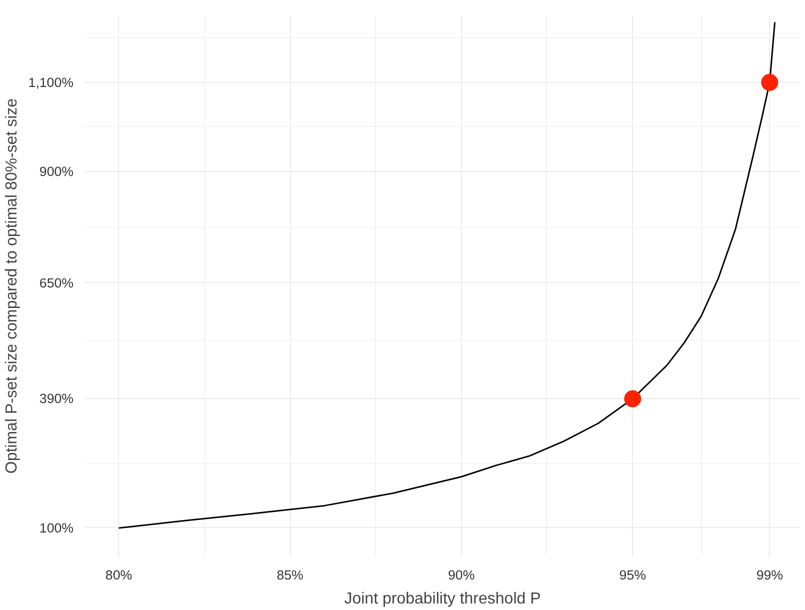 This screenshot has width=805, height=610. What do you see at coordinates (56, 398) in the screenshot?
I see `y-tick-label: 390%` at bounding box center [56, 398].